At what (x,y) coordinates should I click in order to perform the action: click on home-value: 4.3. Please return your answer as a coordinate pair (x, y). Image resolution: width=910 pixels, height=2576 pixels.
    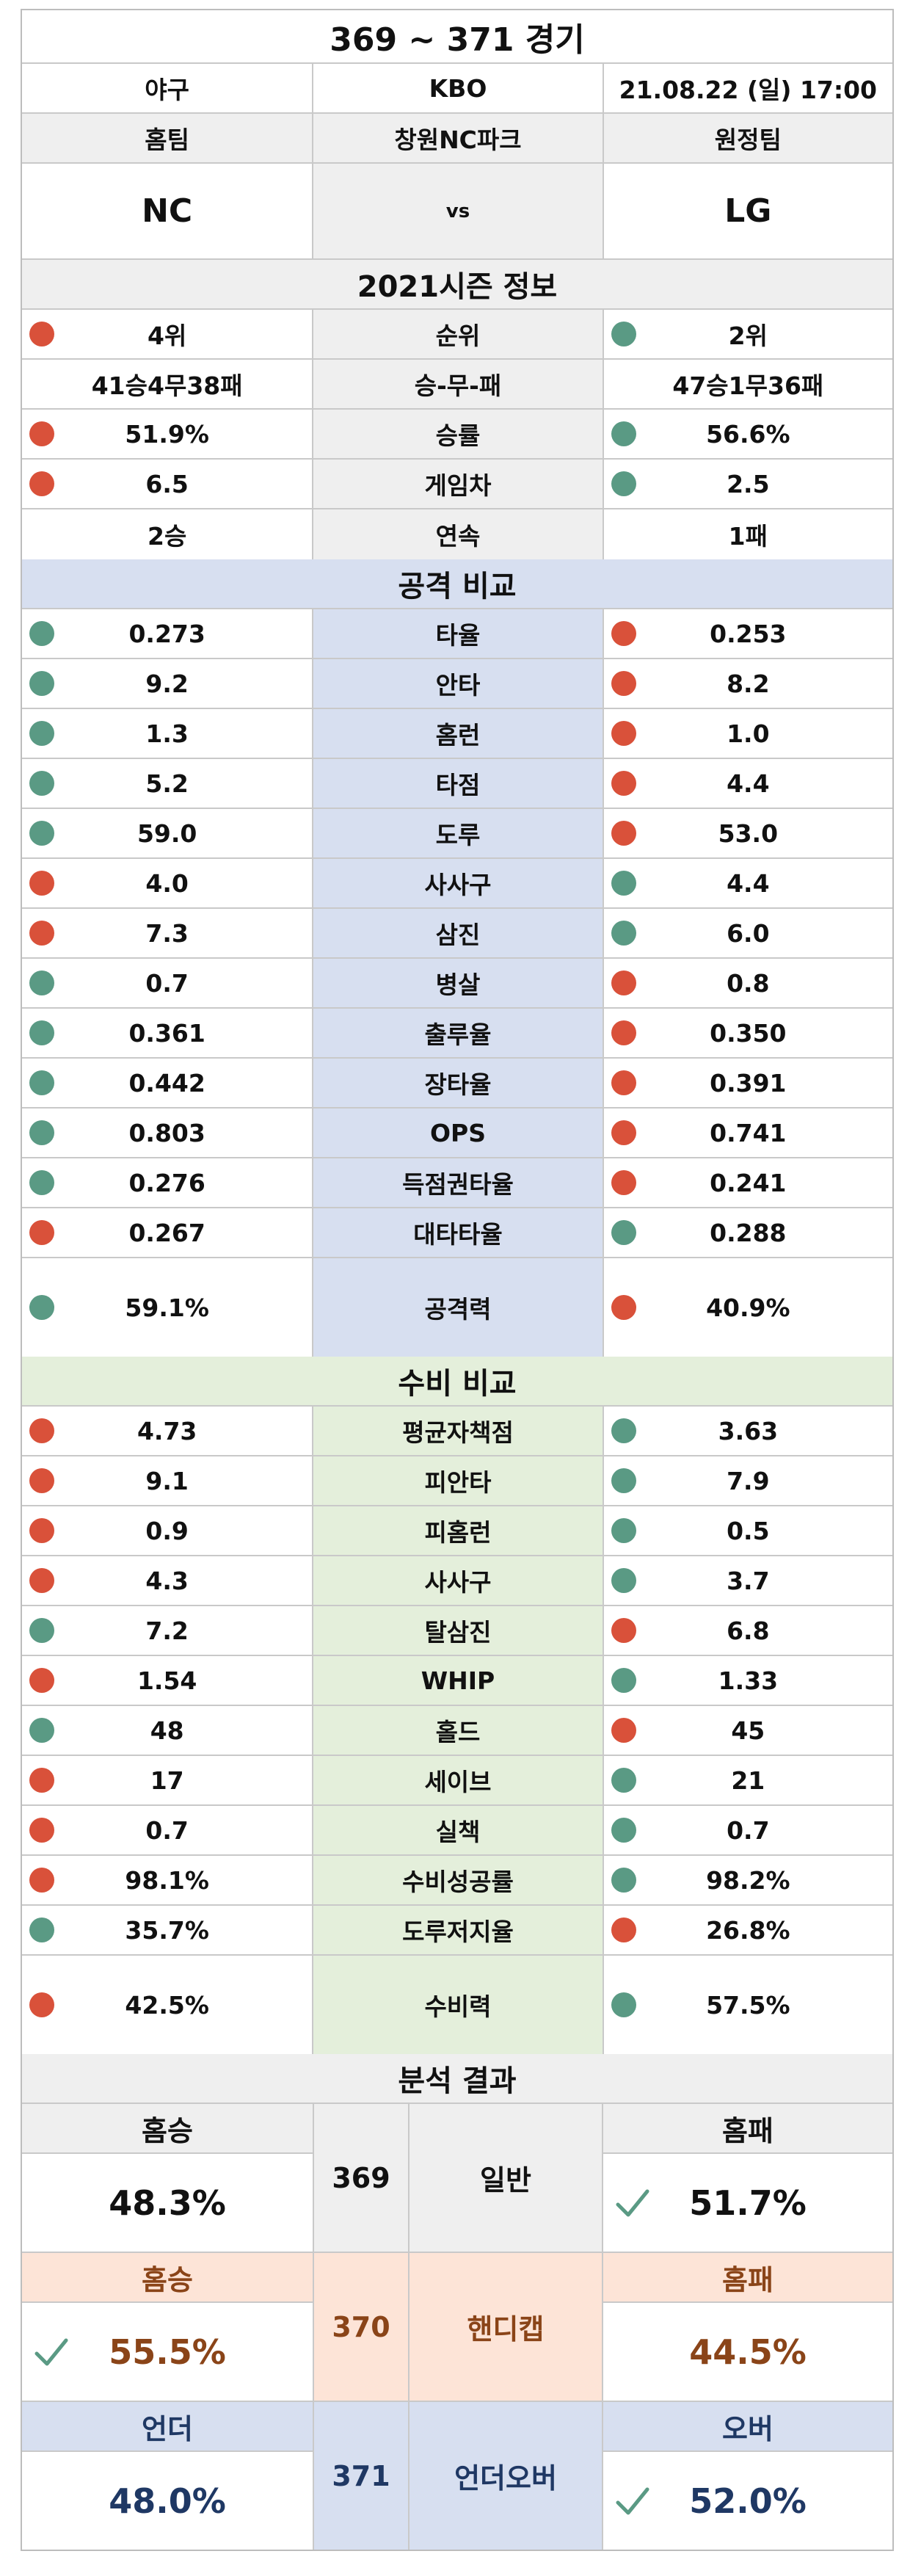
    Looking at the image, I should click on (167, 1581).